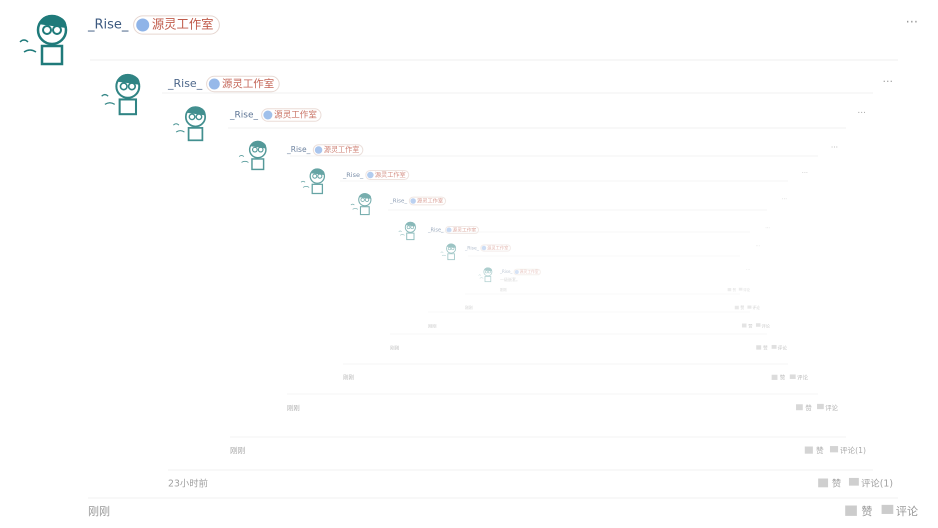 This screenshot has height=528, width=938. I want to click on comment-text: 一级嵌套。, so click(510, 279).